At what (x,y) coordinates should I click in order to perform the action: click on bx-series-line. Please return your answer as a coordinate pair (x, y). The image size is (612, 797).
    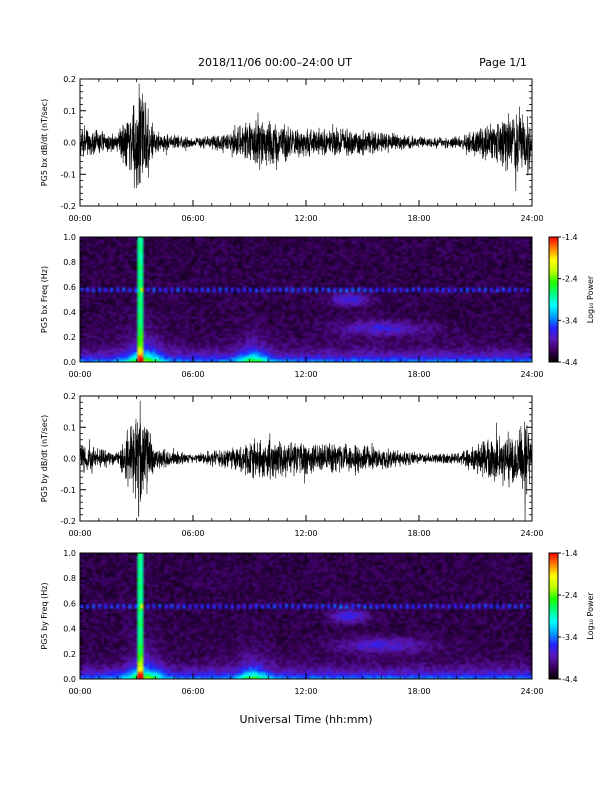
    Looking at the image, I should click on (306, 137).